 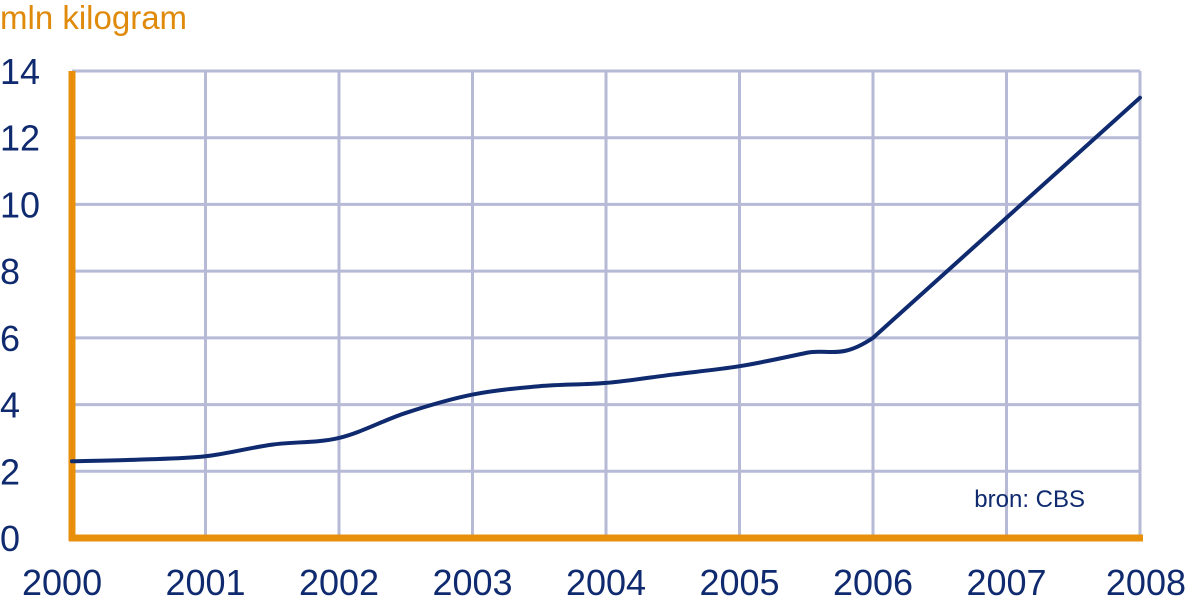 What do you see at coordinates (93, 18) in the screenshot?
I see `y-axis-unit-label: mln kilogram` at bounding box center [93, 18].